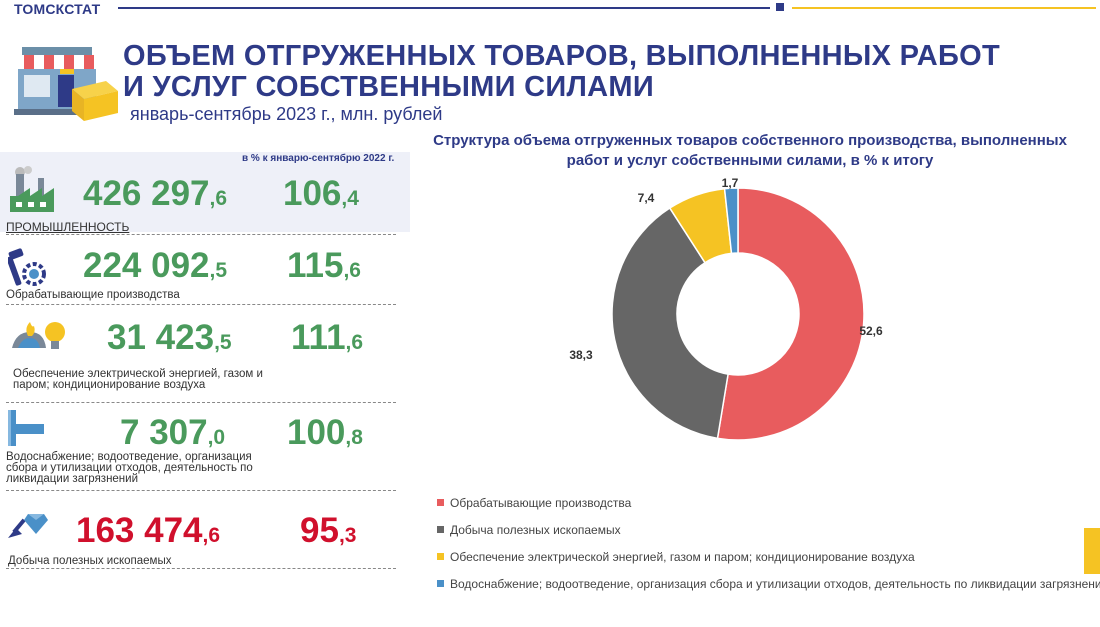 This screenshot has width=1100, height=627. What do you see at coordinates (66, 84) in the screenshot?
I see `store-icon` at bounding box center [66, 84].